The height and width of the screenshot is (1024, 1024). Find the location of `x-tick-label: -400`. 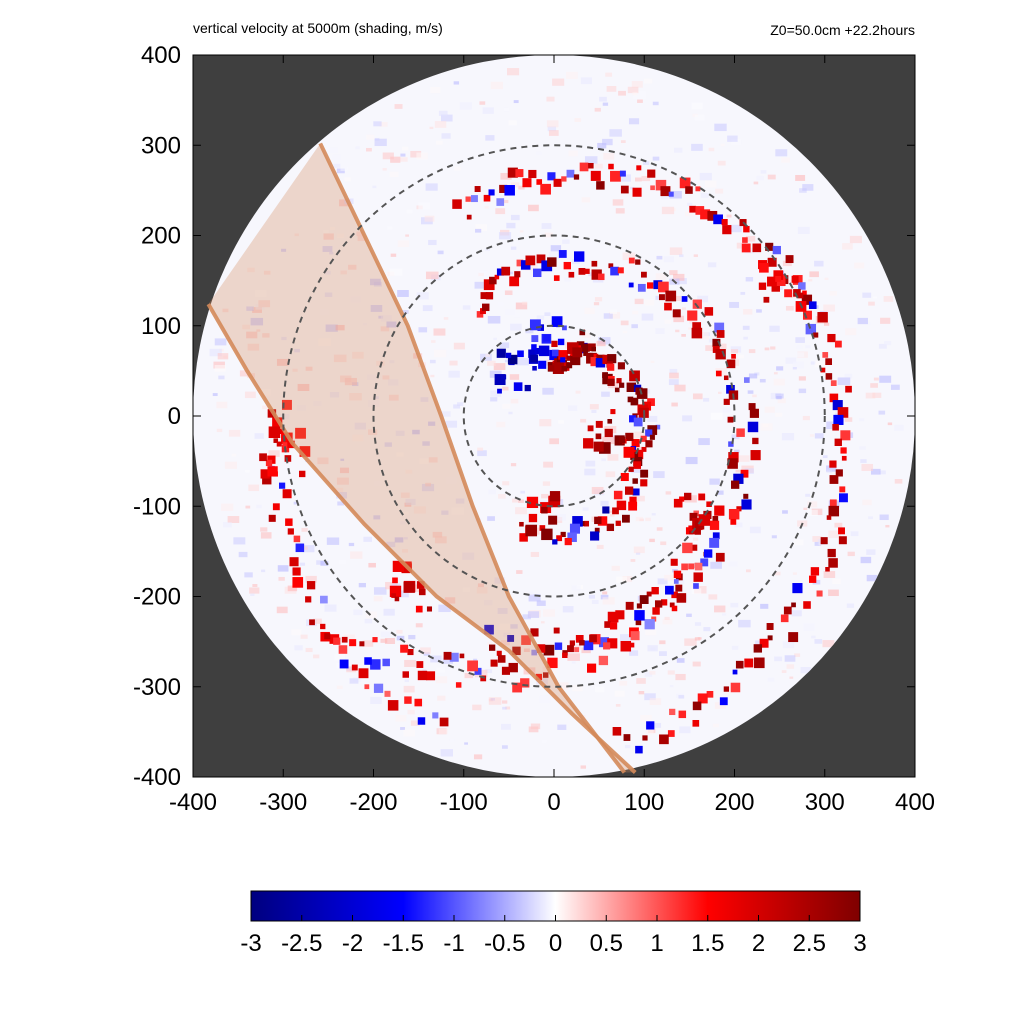

x-tick-label: -400 is located at coordinates (193, 802).